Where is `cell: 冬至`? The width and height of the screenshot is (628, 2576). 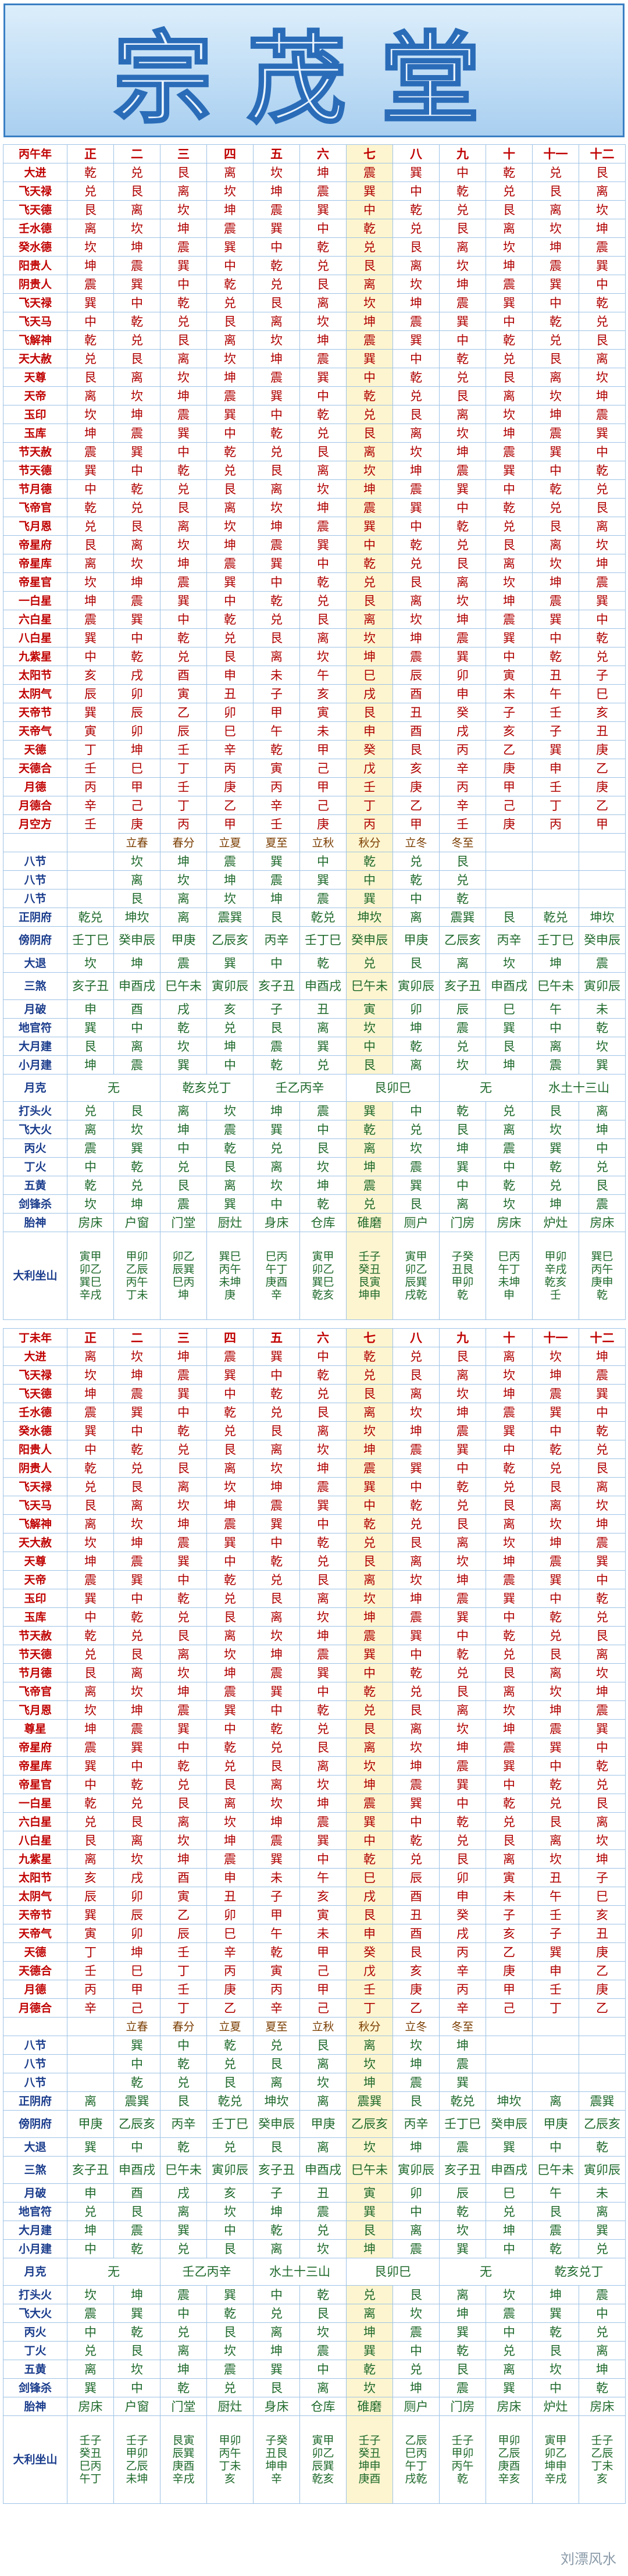
cell: 冬至 is located at coordinates (462, 843).